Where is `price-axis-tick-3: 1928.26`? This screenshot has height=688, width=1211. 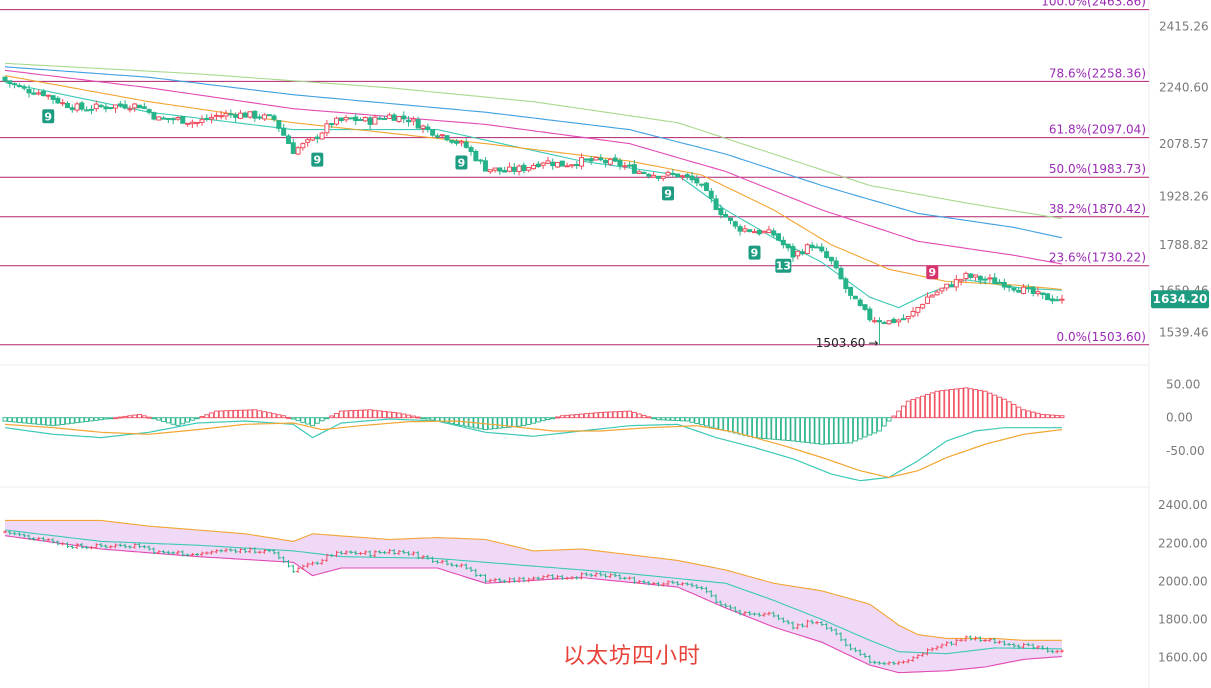
price-axis-tick-3: 1928.26 is located at coordinates (1184, 197).